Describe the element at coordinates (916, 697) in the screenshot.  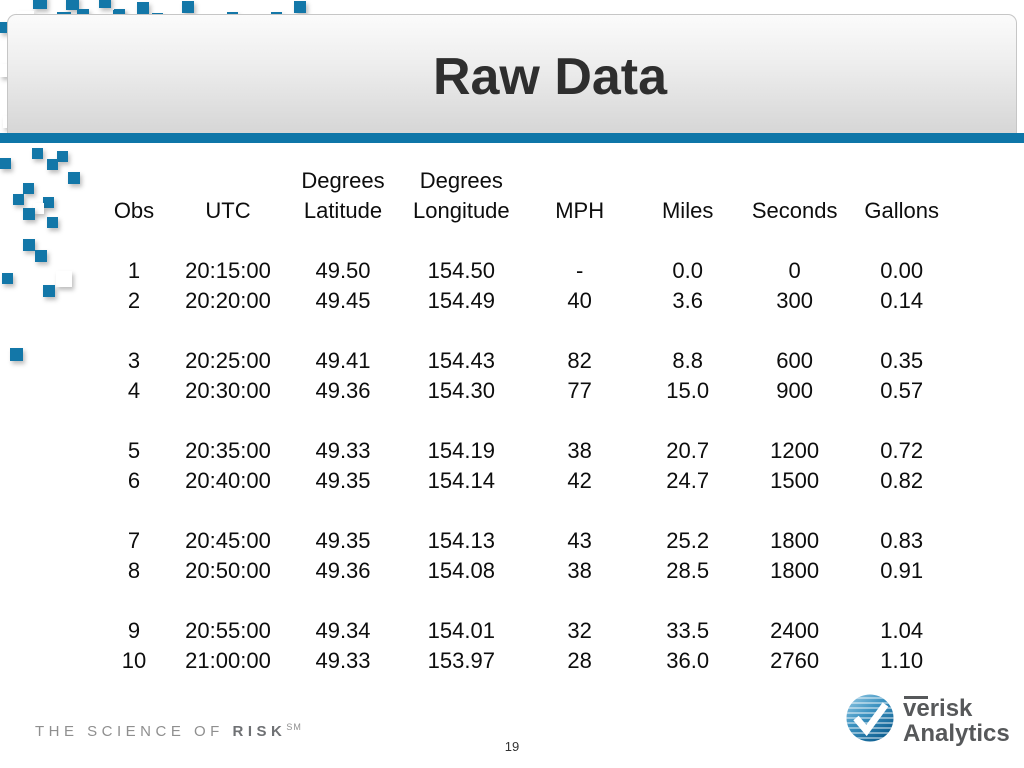
I see `verisk-overline` at that location.